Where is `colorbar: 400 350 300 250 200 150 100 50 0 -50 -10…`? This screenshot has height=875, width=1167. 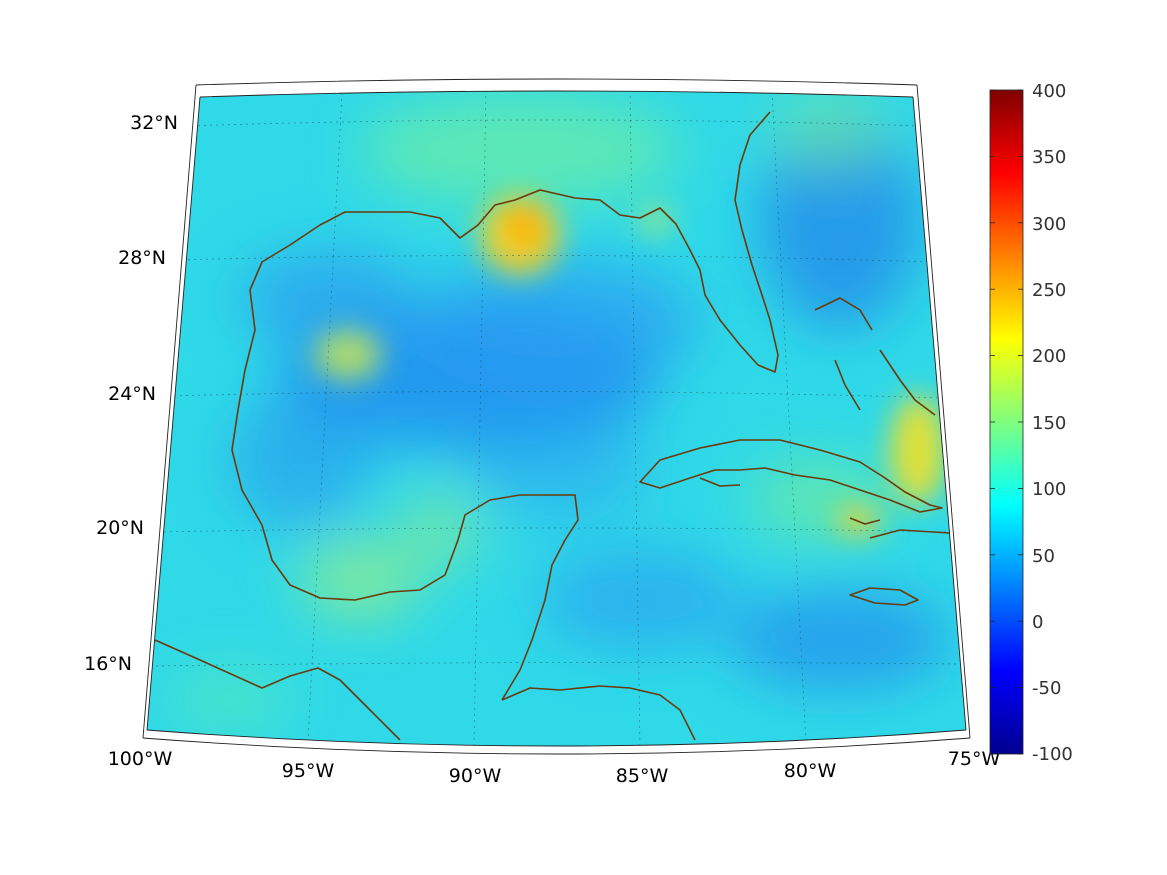
colorbar: 400 350 300 250 200 150 100 50 0 -50 -10… is located at coordinates (1031, 423).